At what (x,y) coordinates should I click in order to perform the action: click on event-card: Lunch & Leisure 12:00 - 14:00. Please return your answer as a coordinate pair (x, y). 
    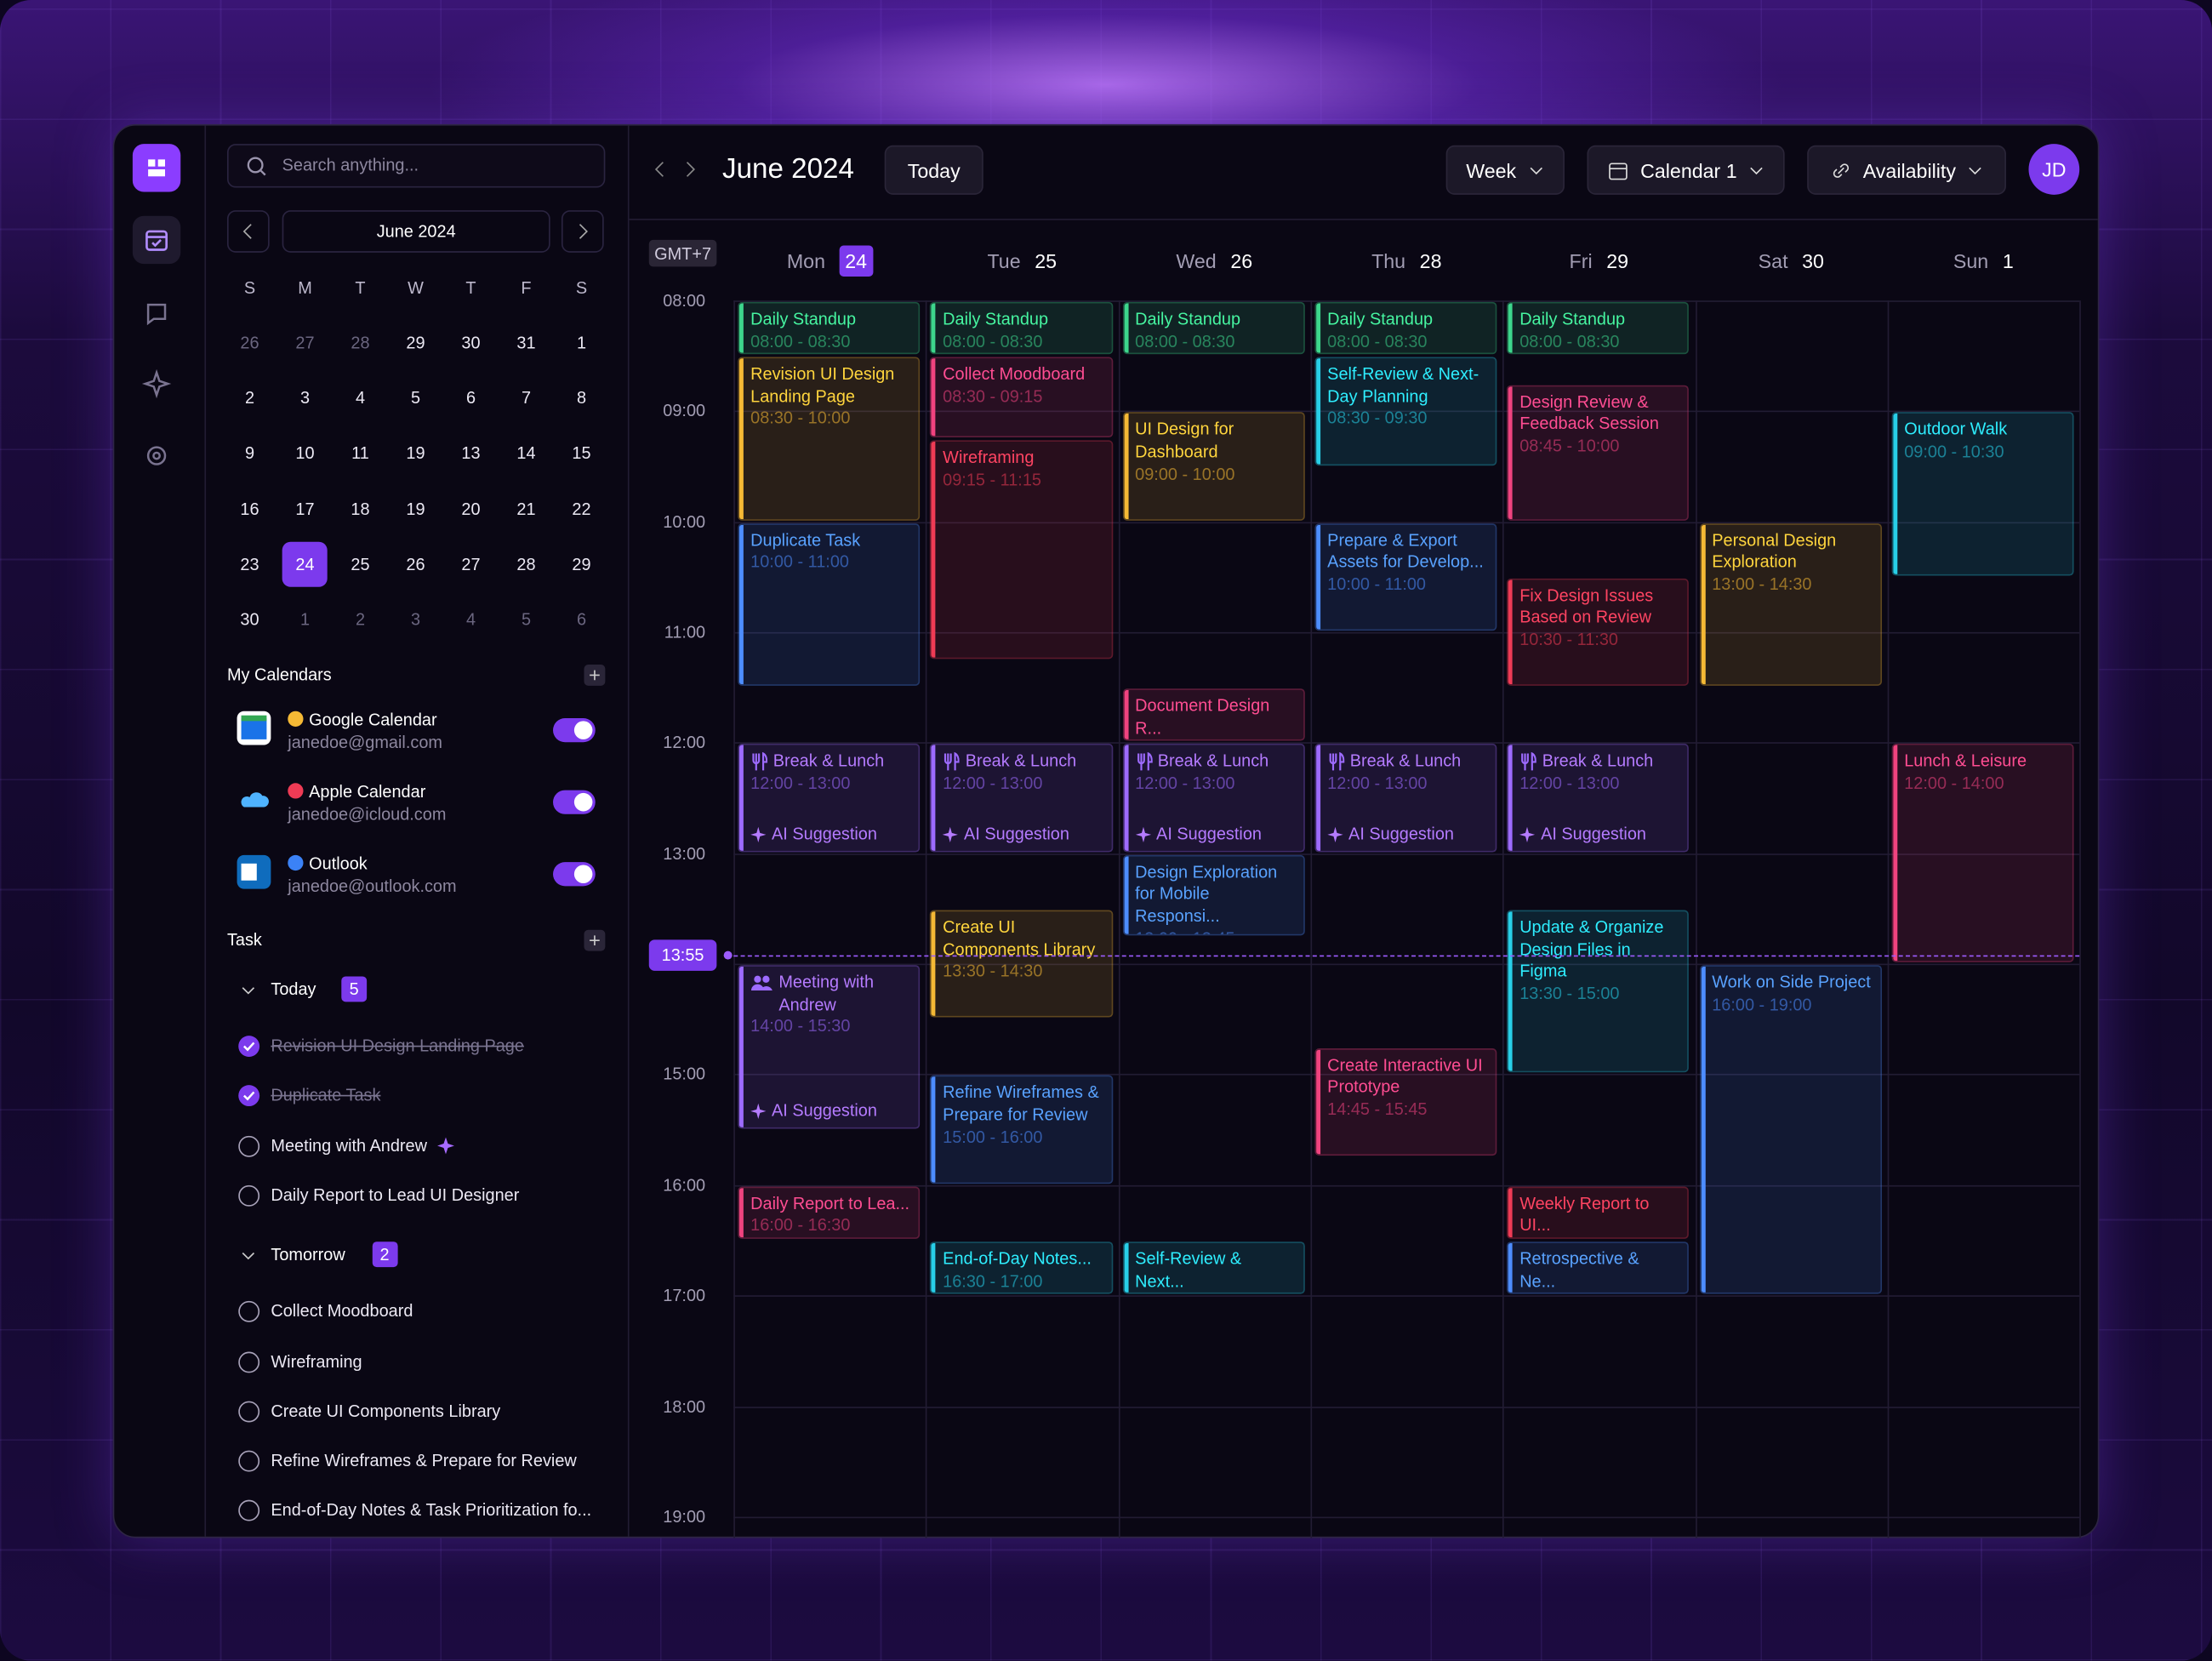
    Looking at the image, I should click on (1982, 853).